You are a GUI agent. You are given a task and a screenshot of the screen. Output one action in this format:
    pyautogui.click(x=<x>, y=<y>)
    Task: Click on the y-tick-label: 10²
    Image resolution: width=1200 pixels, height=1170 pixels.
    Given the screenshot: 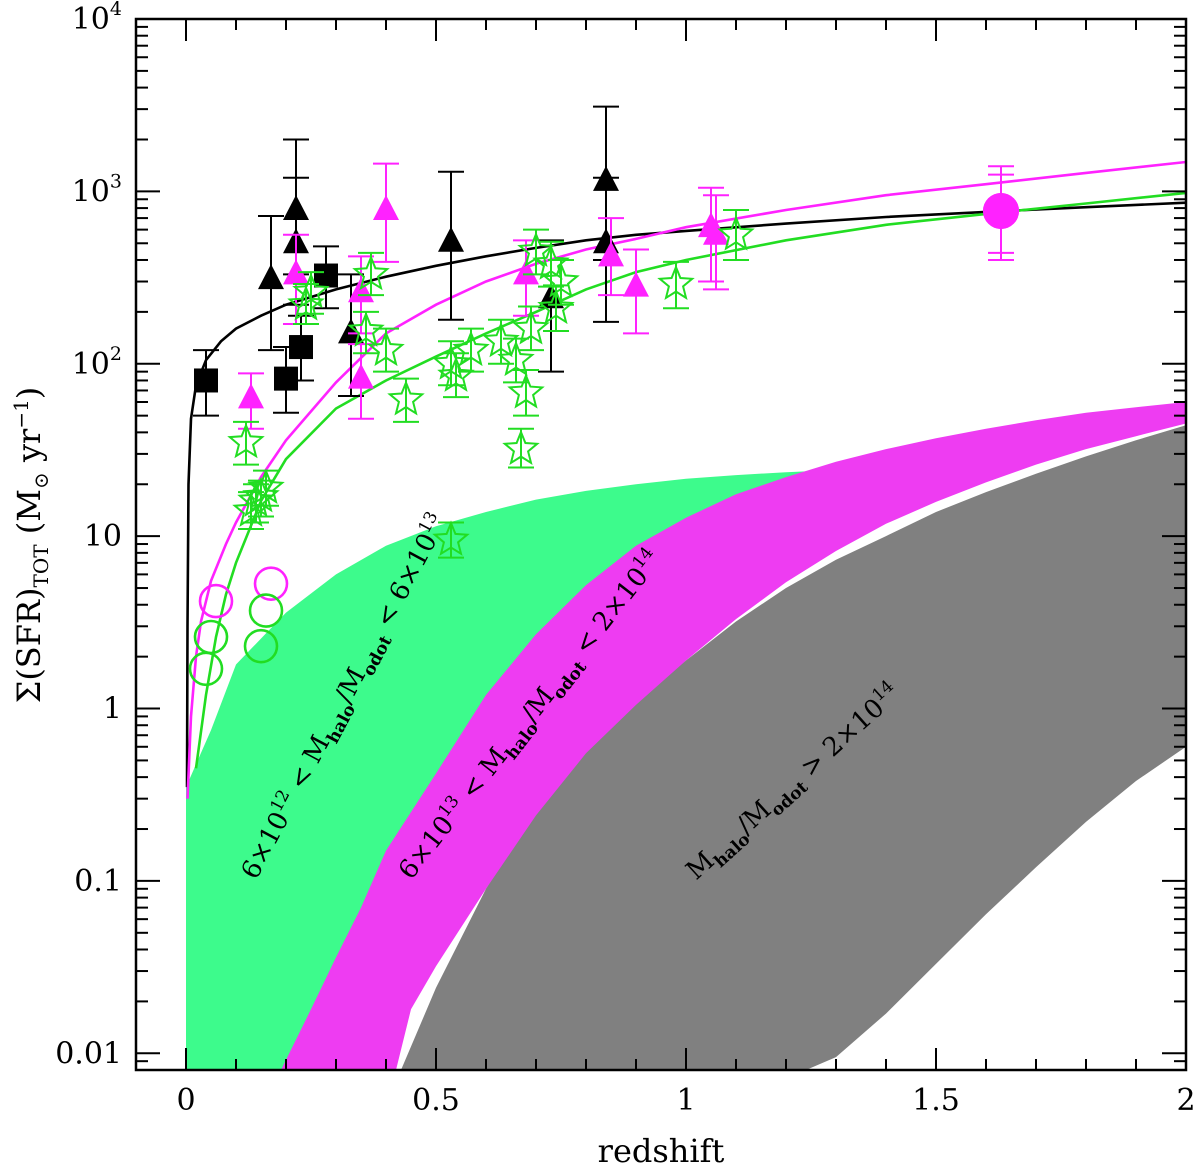 What is the action you would take?
    pyautogui.click(x=97, y=362)
    